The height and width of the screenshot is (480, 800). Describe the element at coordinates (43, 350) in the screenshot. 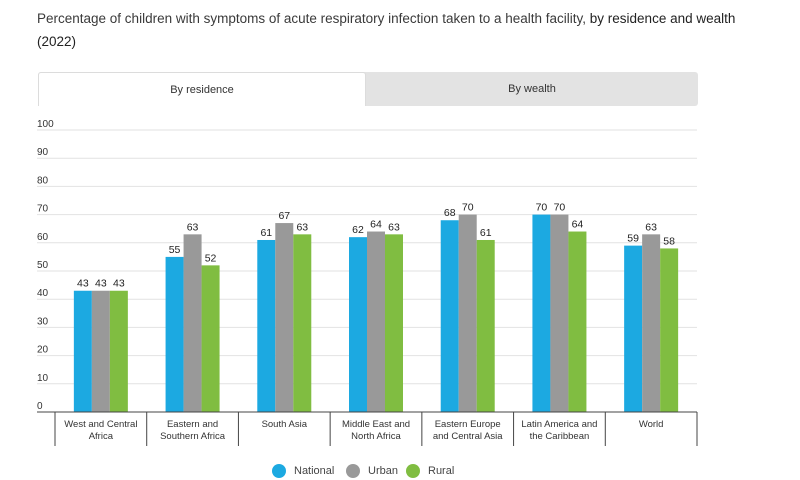

I see `y-tick-label: 20` at that location.